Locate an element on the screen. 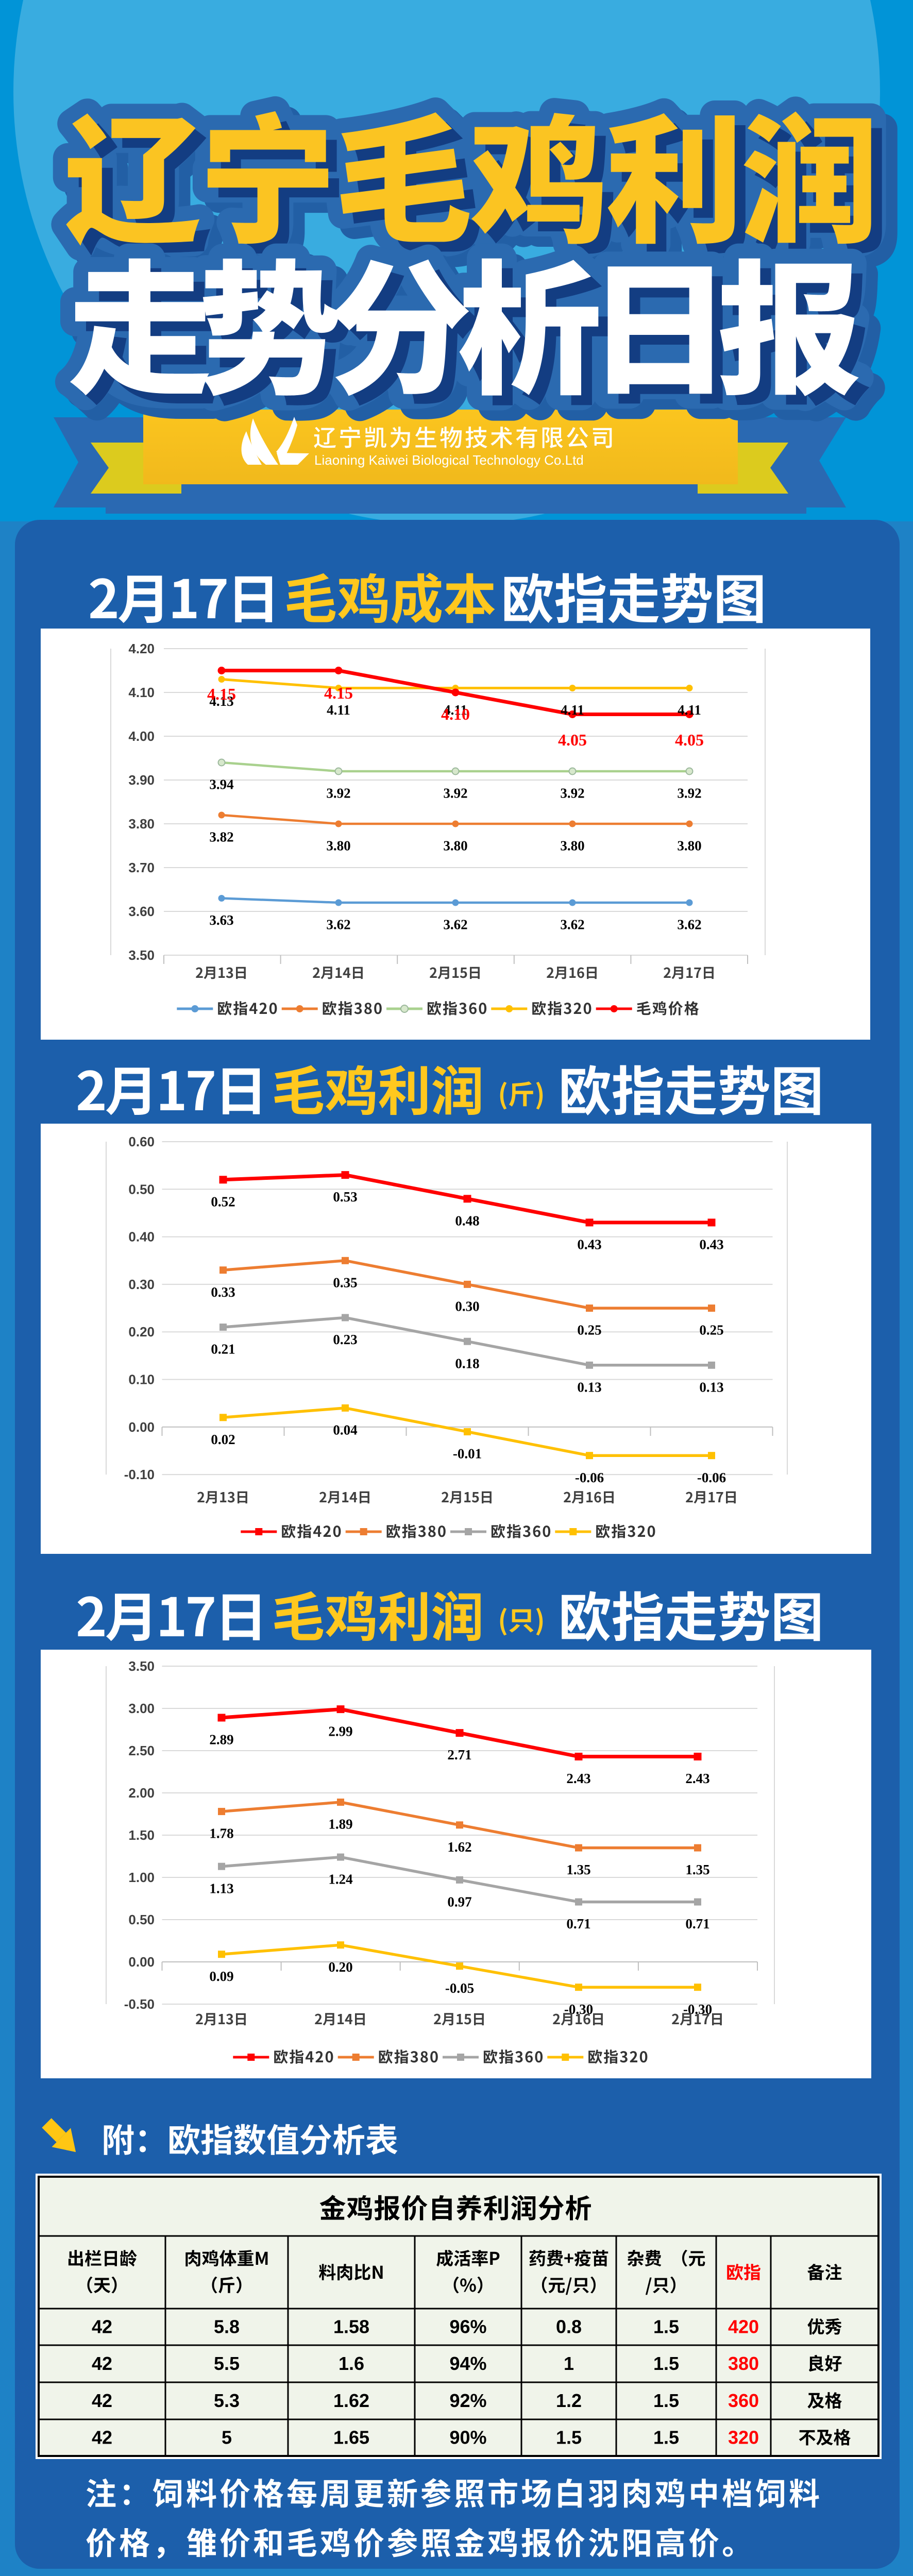 The width and height of the screenshot is (913, 2576). svg-text: 4.10 is located at coordinates (141, 692).